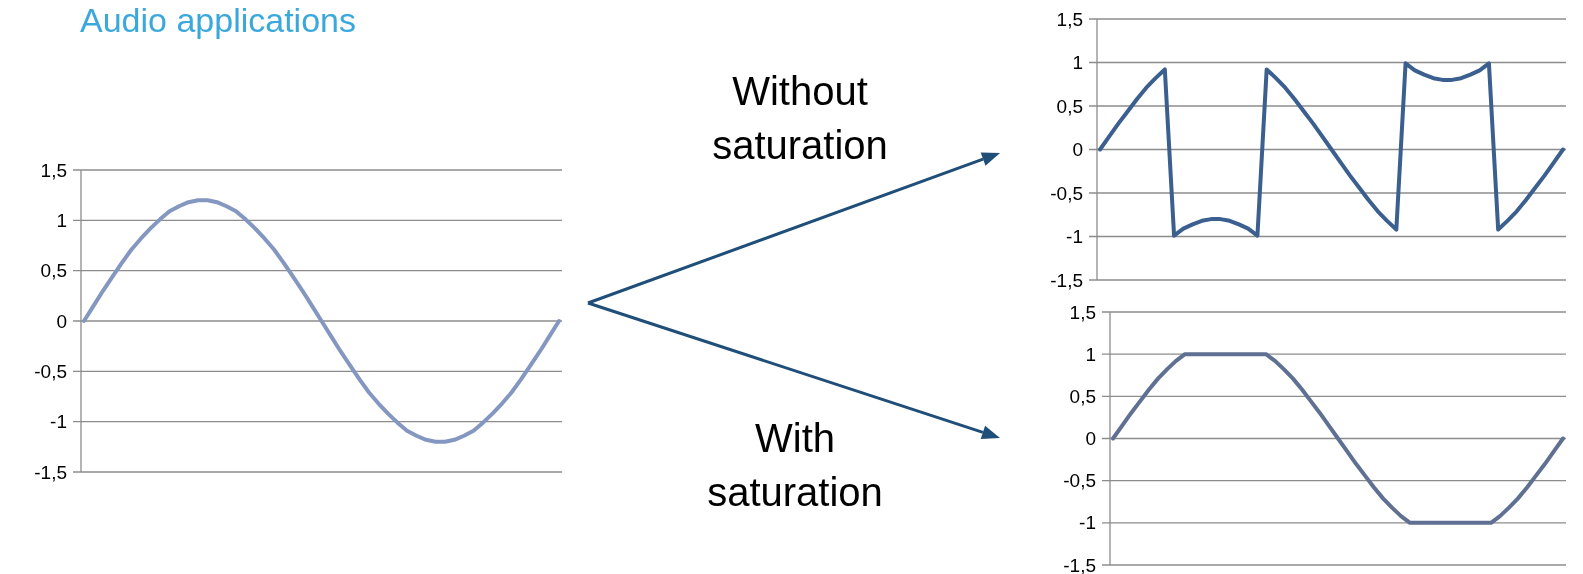 The width and height of the screenshot is (1583, 574). Describe the element at coordinates (795, 465) in the screenshot. I see `text: With saturation` at that location.